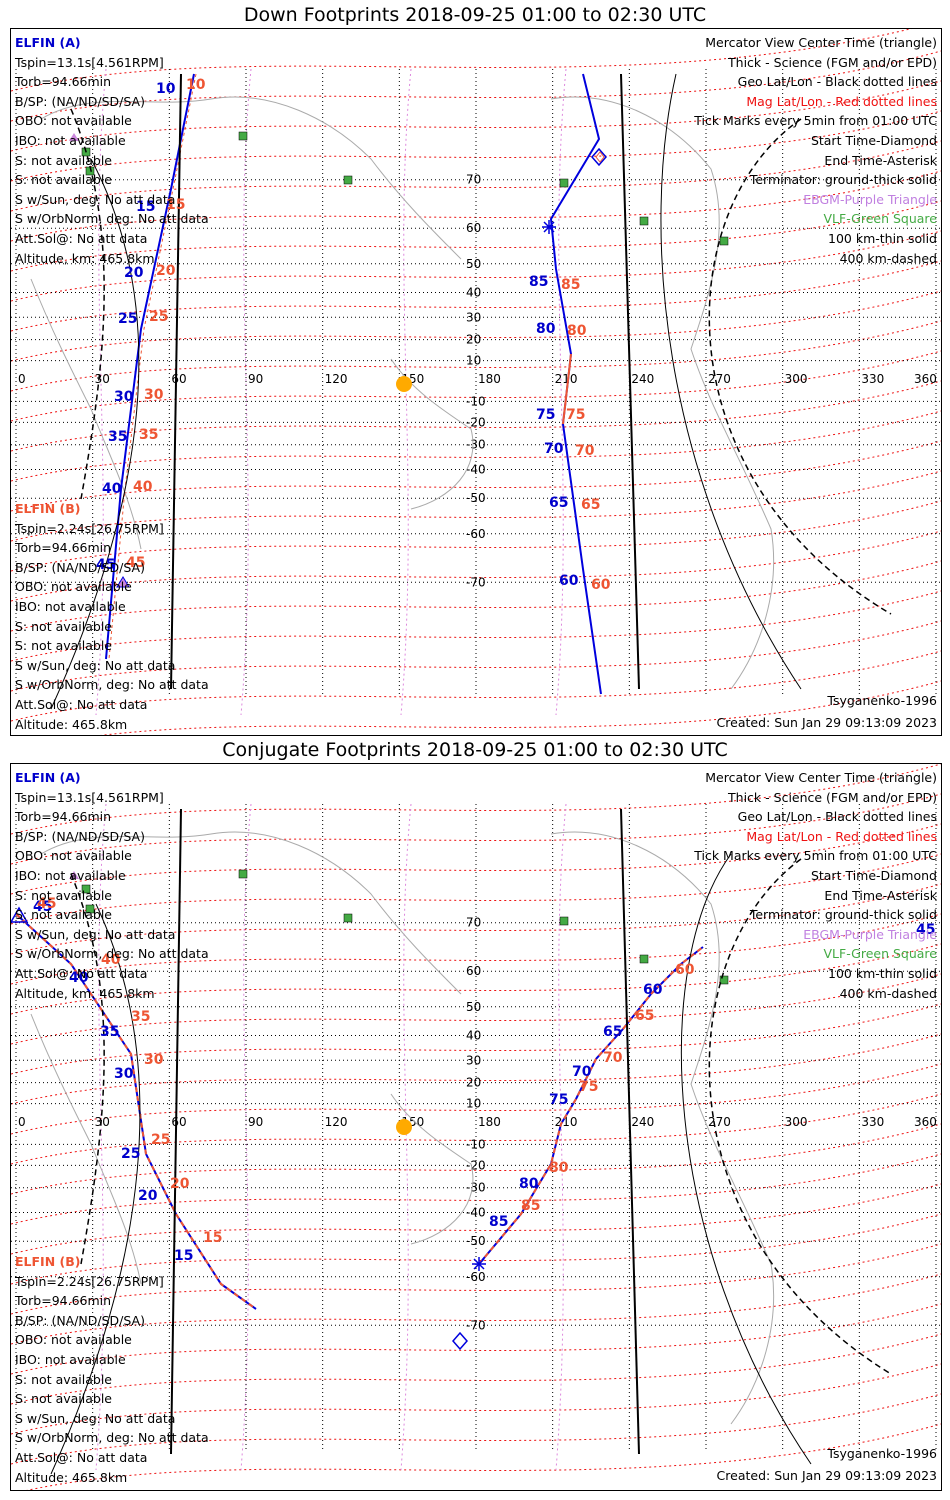 Image resolution: width=950 pixels, height=1500 pixels. Describe the element at coordinates (880, 954) in the screenshot. I see `legend-item: VLF-Green Square` at that location.